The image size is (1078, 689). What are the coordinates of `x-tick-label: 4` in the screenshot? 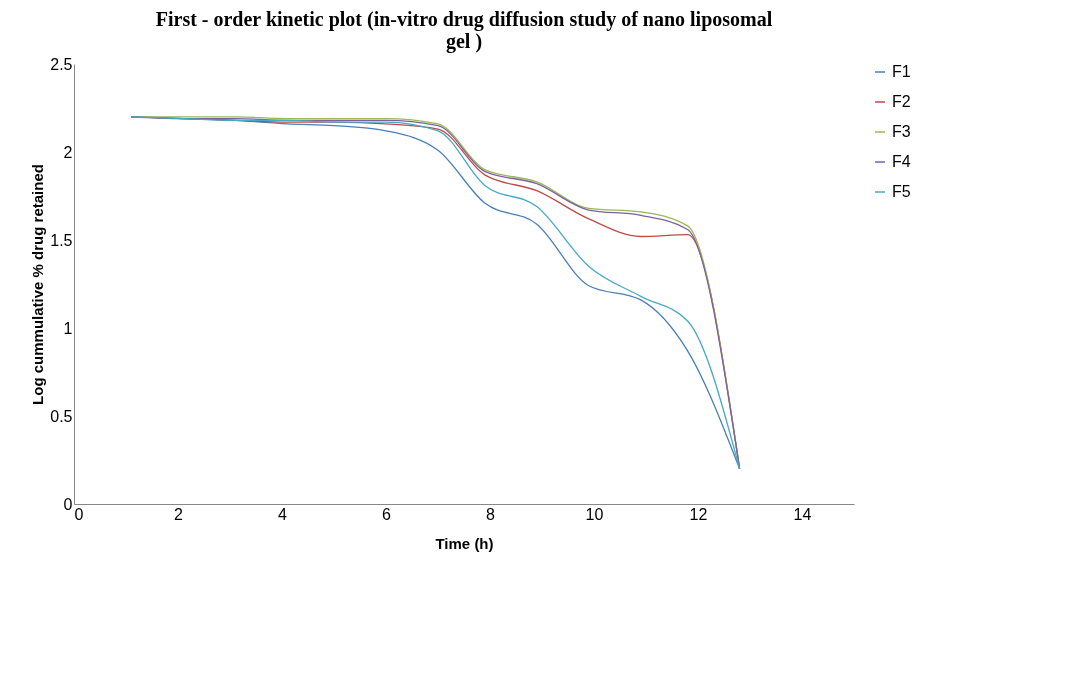 It's located at (283, 514).